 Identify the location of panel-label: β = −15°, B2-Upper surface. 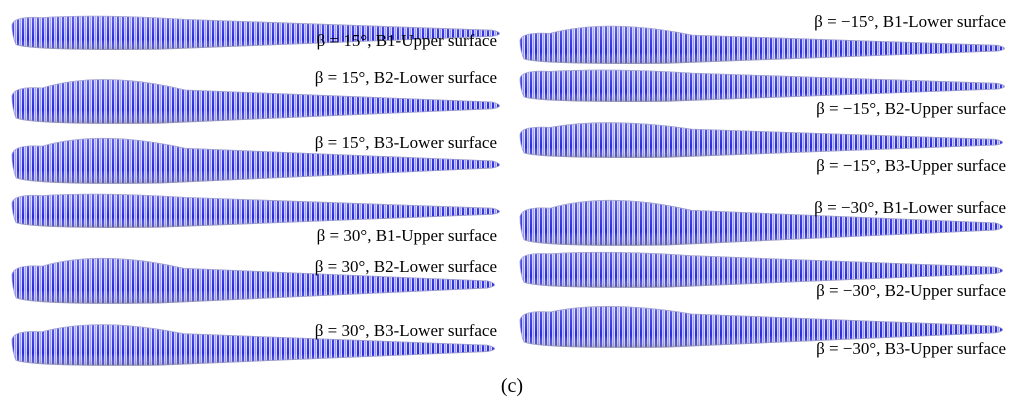
(911, 108).